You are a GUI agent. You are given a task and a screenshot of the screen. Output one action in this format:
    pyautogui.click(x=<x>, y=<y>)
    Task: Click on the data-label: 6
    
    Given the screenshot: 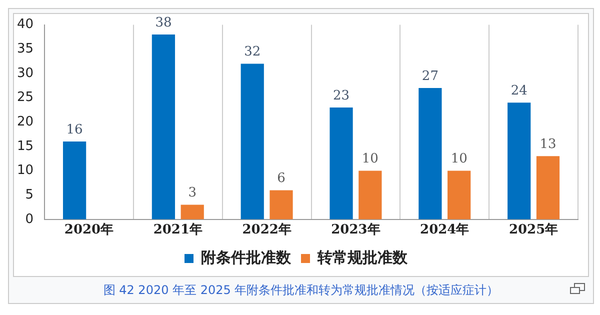 What is the action you would take?
    pyautogui.click(x=281, y=178)
    